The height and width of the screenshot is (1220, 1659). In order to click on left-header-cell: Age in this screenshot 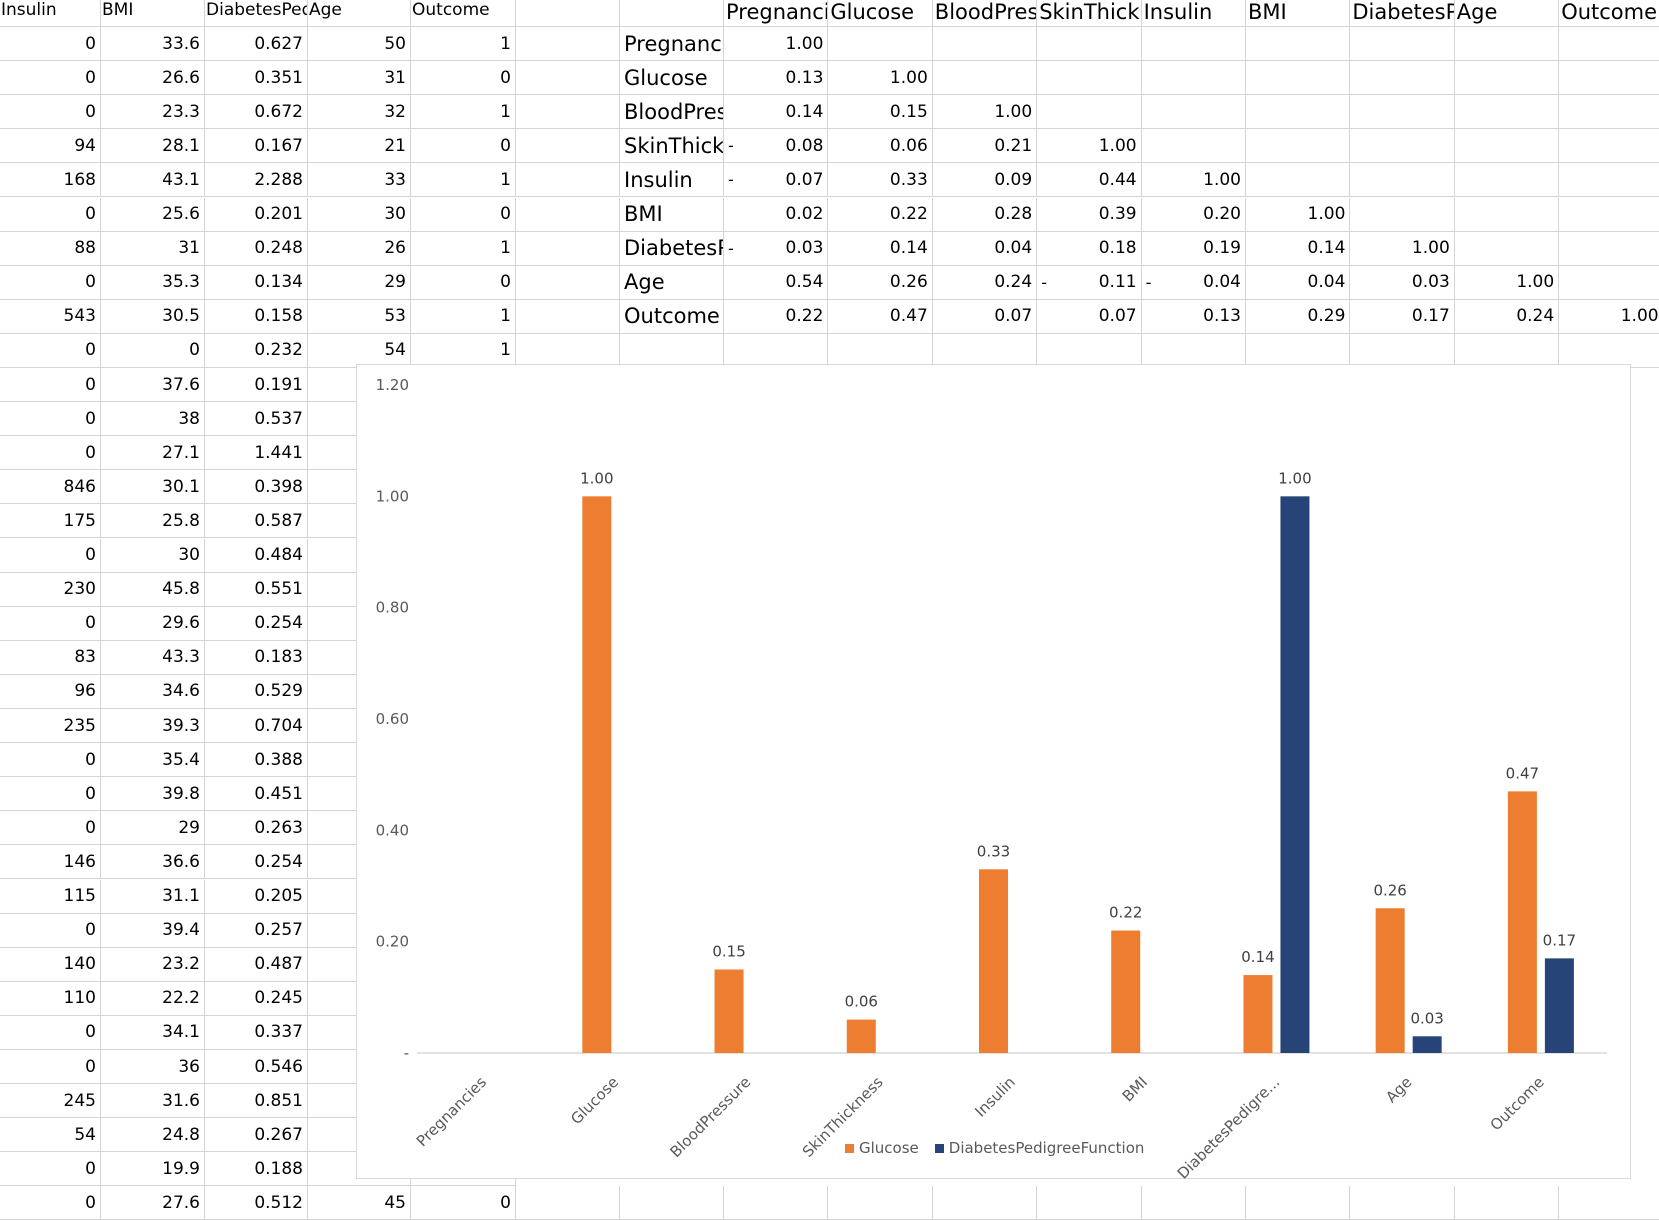, I will do `click(359, 13)`.